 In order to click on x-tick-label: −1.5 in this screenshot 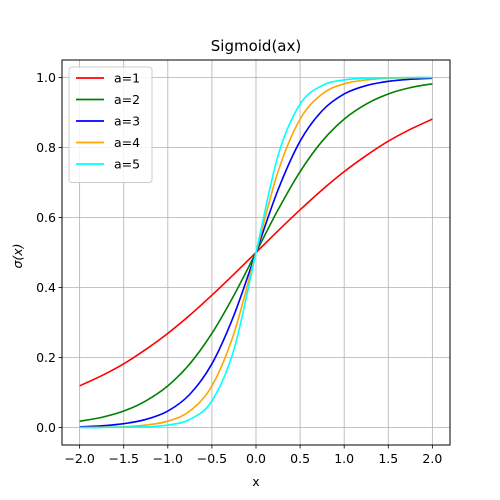, I will do `click(124, 458)`.